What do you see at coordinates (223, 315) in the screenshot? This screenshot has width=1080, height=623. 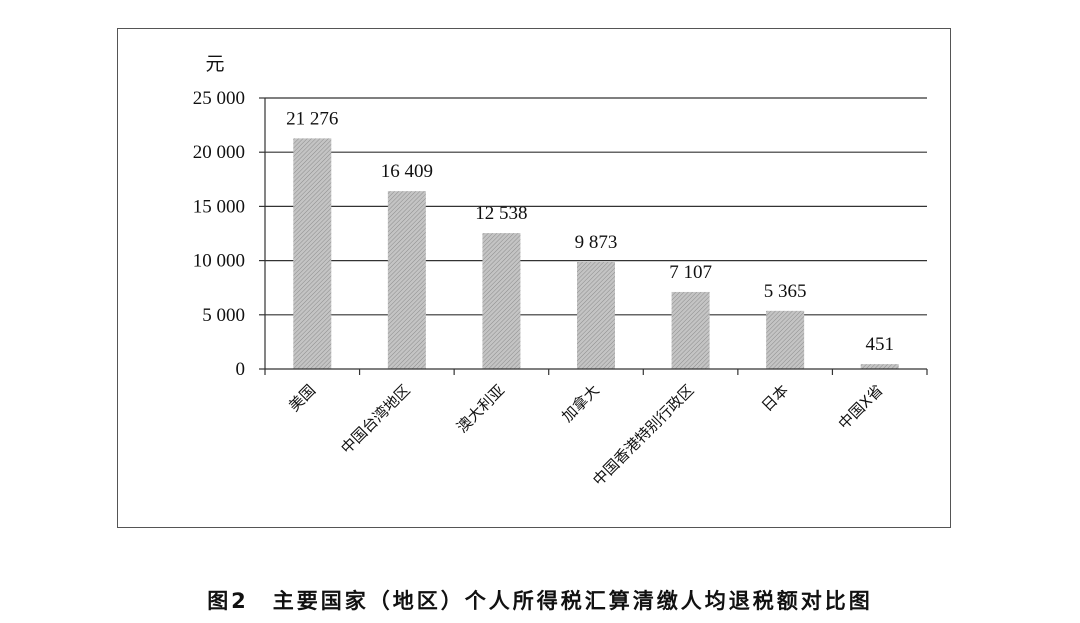 I see `y-tick-label: 5 000` at bounding box center [223, 315].